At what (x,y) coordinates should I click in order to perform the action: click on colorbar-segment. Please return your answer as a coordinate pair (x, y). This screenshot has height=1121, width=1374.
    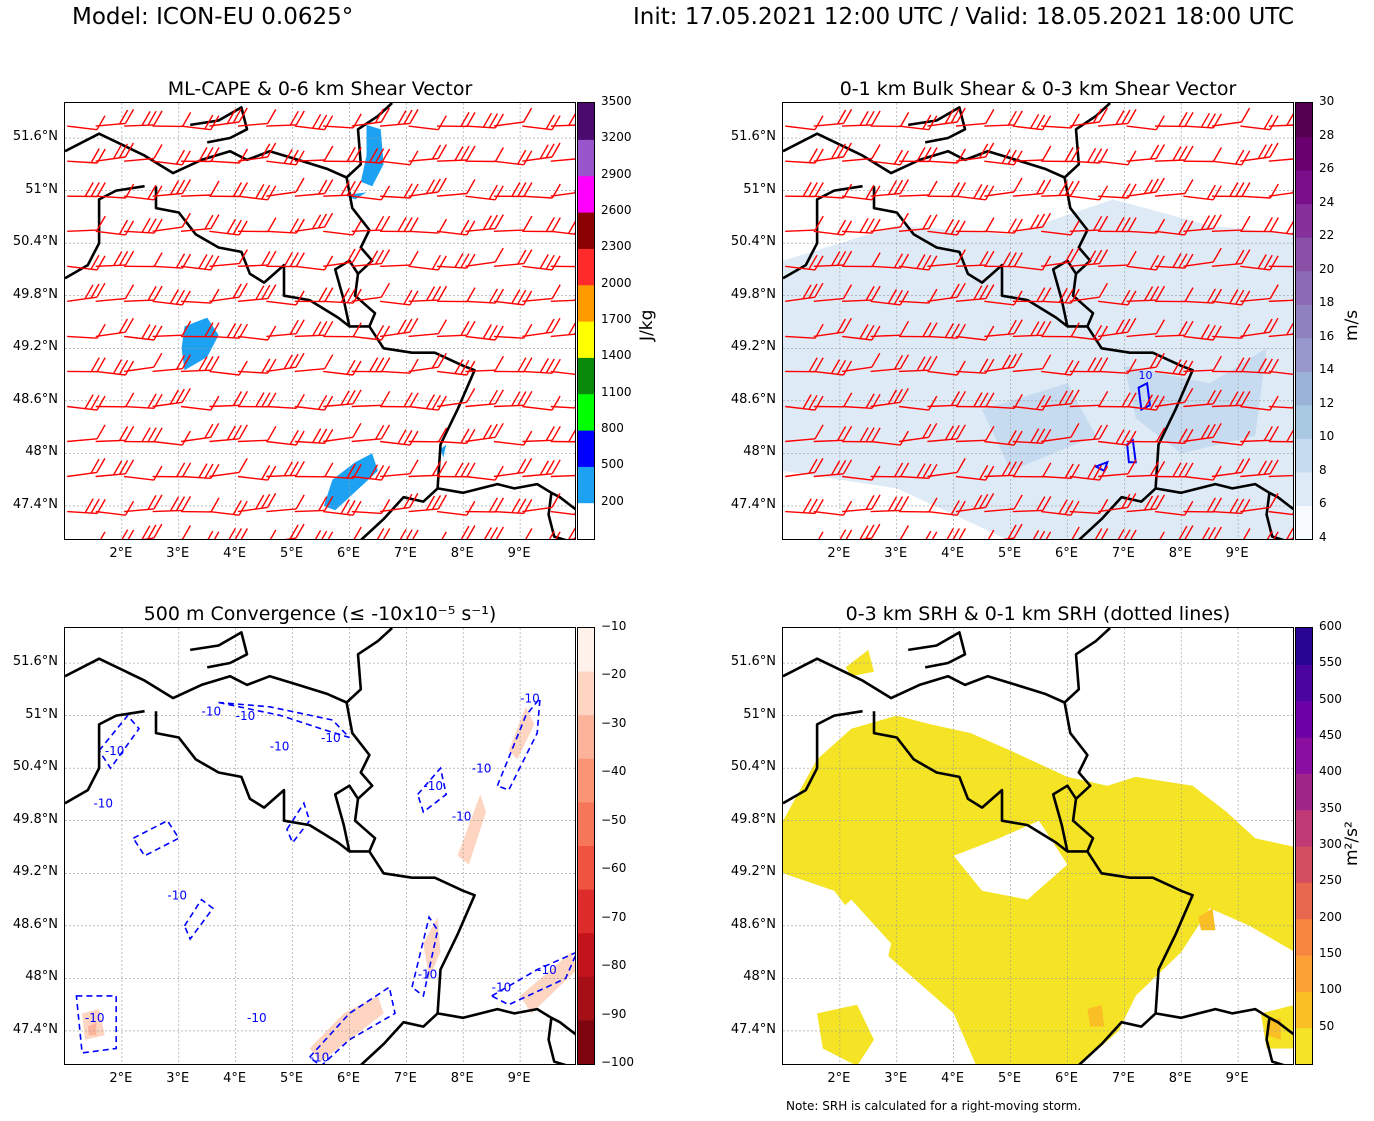
    Looking at the image, I should click on (586, 376).